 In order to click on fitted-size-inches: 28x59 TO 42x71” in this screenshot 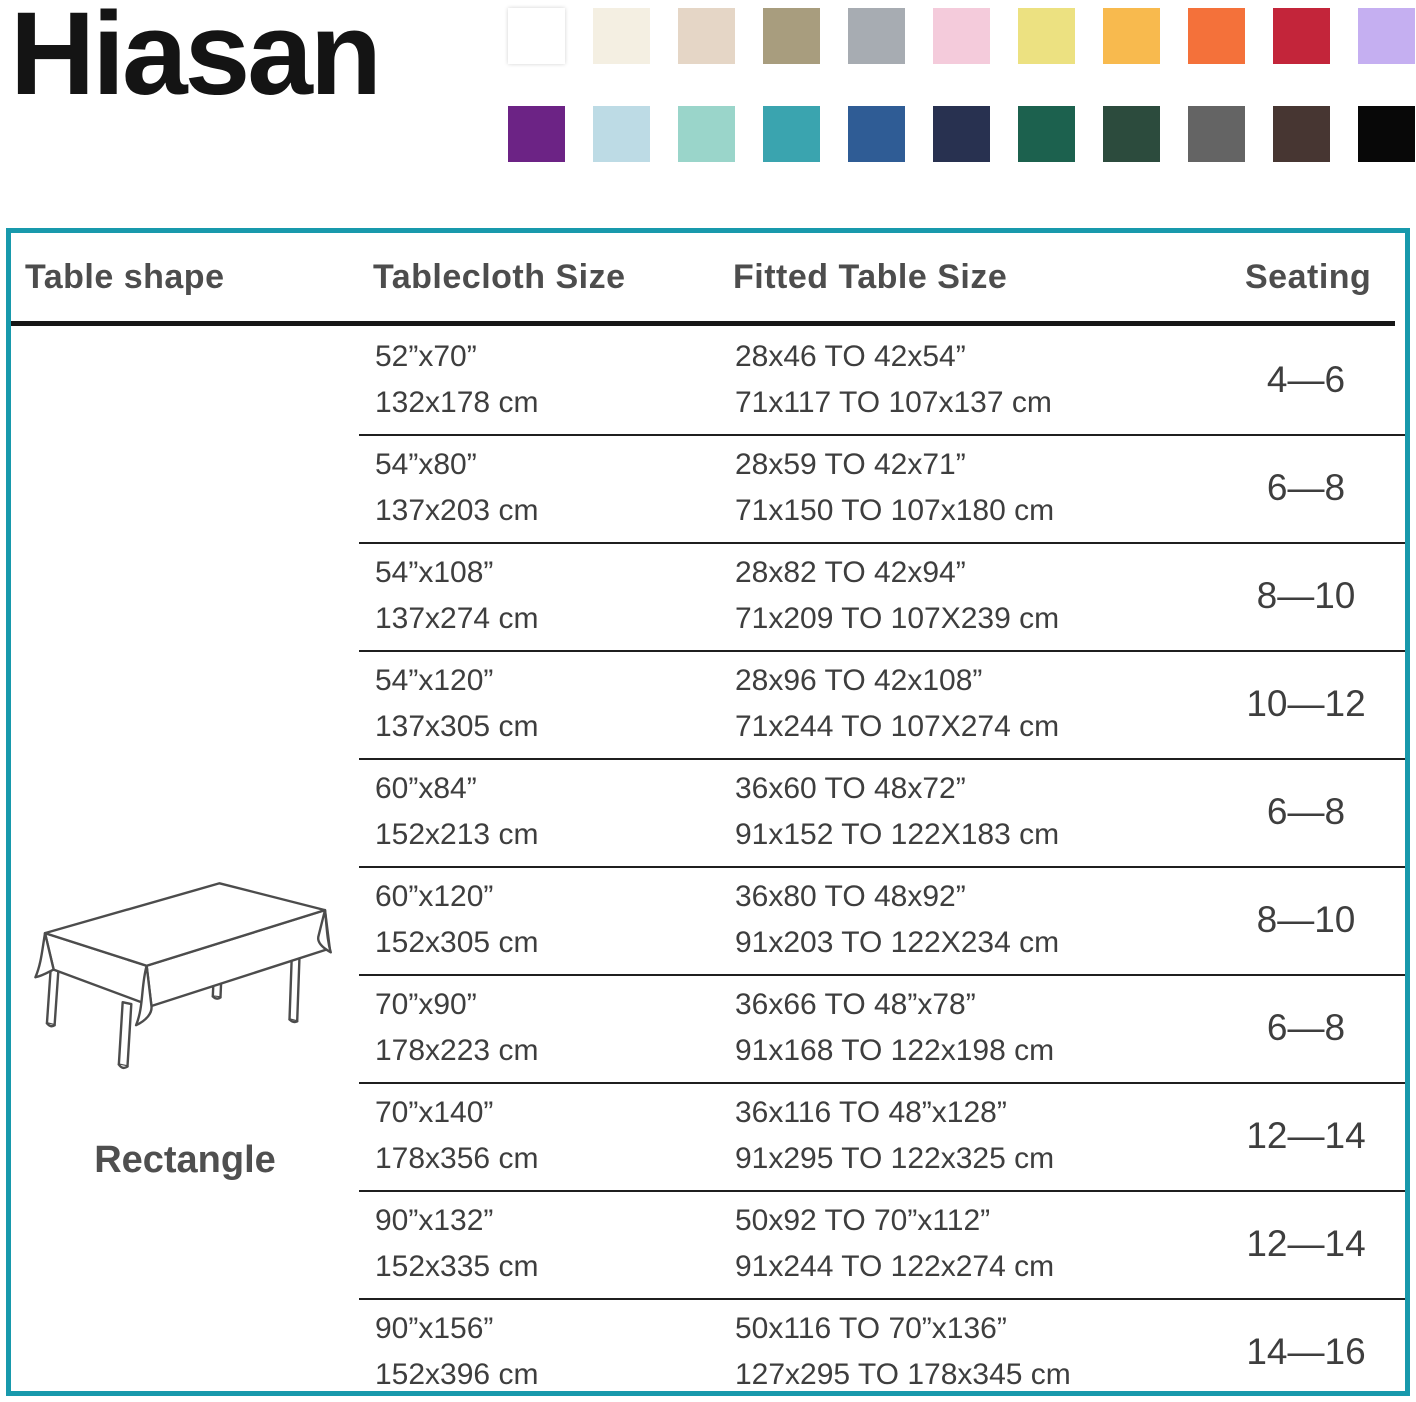, I will do `click(850, 464)`.